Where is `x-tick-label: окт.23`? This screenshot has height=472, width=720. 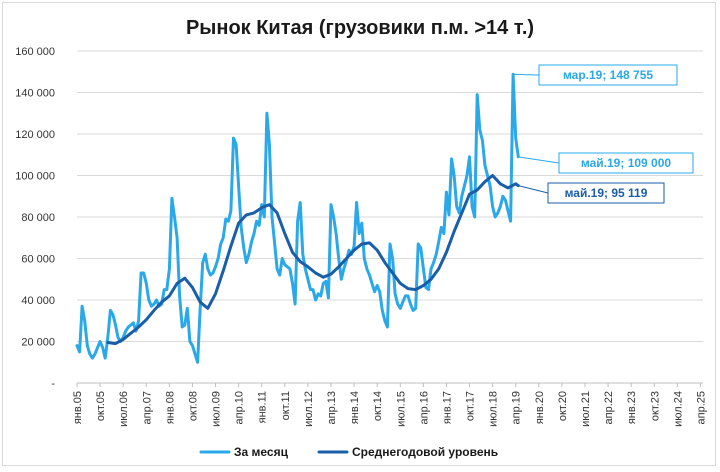 x-tick-label: окт.23 is located at coordinates (655, 406).